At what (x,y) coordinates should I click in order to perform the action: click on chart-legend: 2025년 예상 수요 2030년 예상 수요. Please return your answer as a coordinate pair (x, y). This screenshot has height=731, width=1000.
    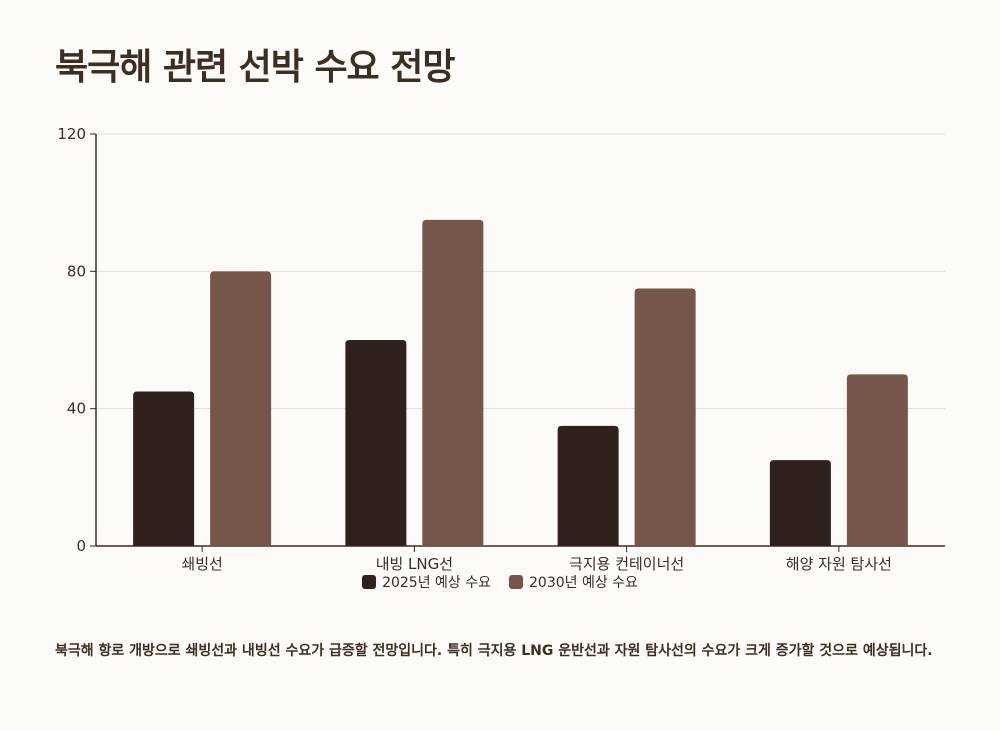
    Looking at the image, I should click on (500, 582).